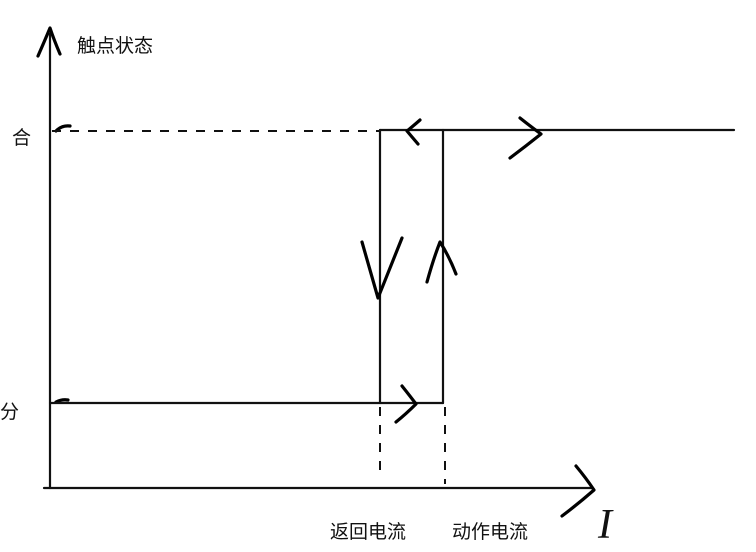  Describe the element at coordinates (115, 46) in the screenshot. I see `y-axis-label: 触点状态` at that location.